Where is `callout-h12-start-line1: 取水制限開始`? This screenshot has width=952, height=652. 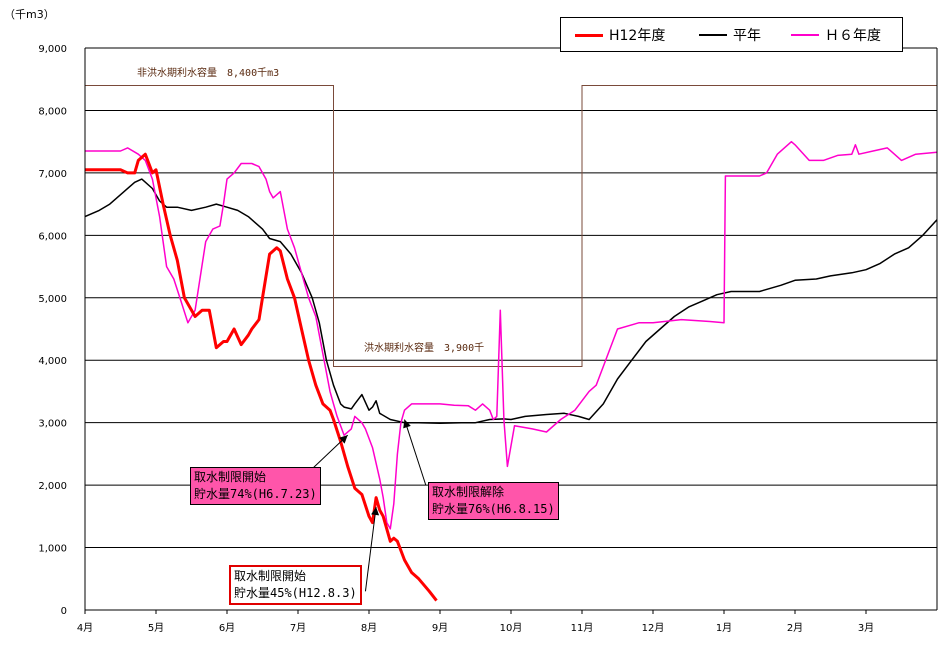
callout-h12-start-line1: 取水制限開始 is located at coordinates (270, 576).